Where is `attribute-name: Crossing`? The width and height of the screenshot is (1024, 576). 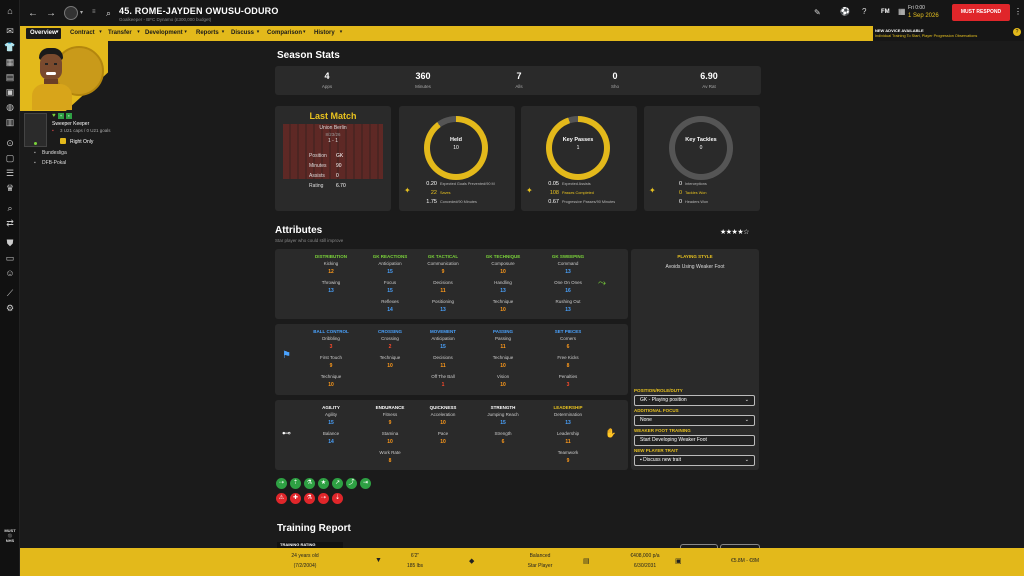 attribute-name: Crossing is located at coordinates (390, 338).